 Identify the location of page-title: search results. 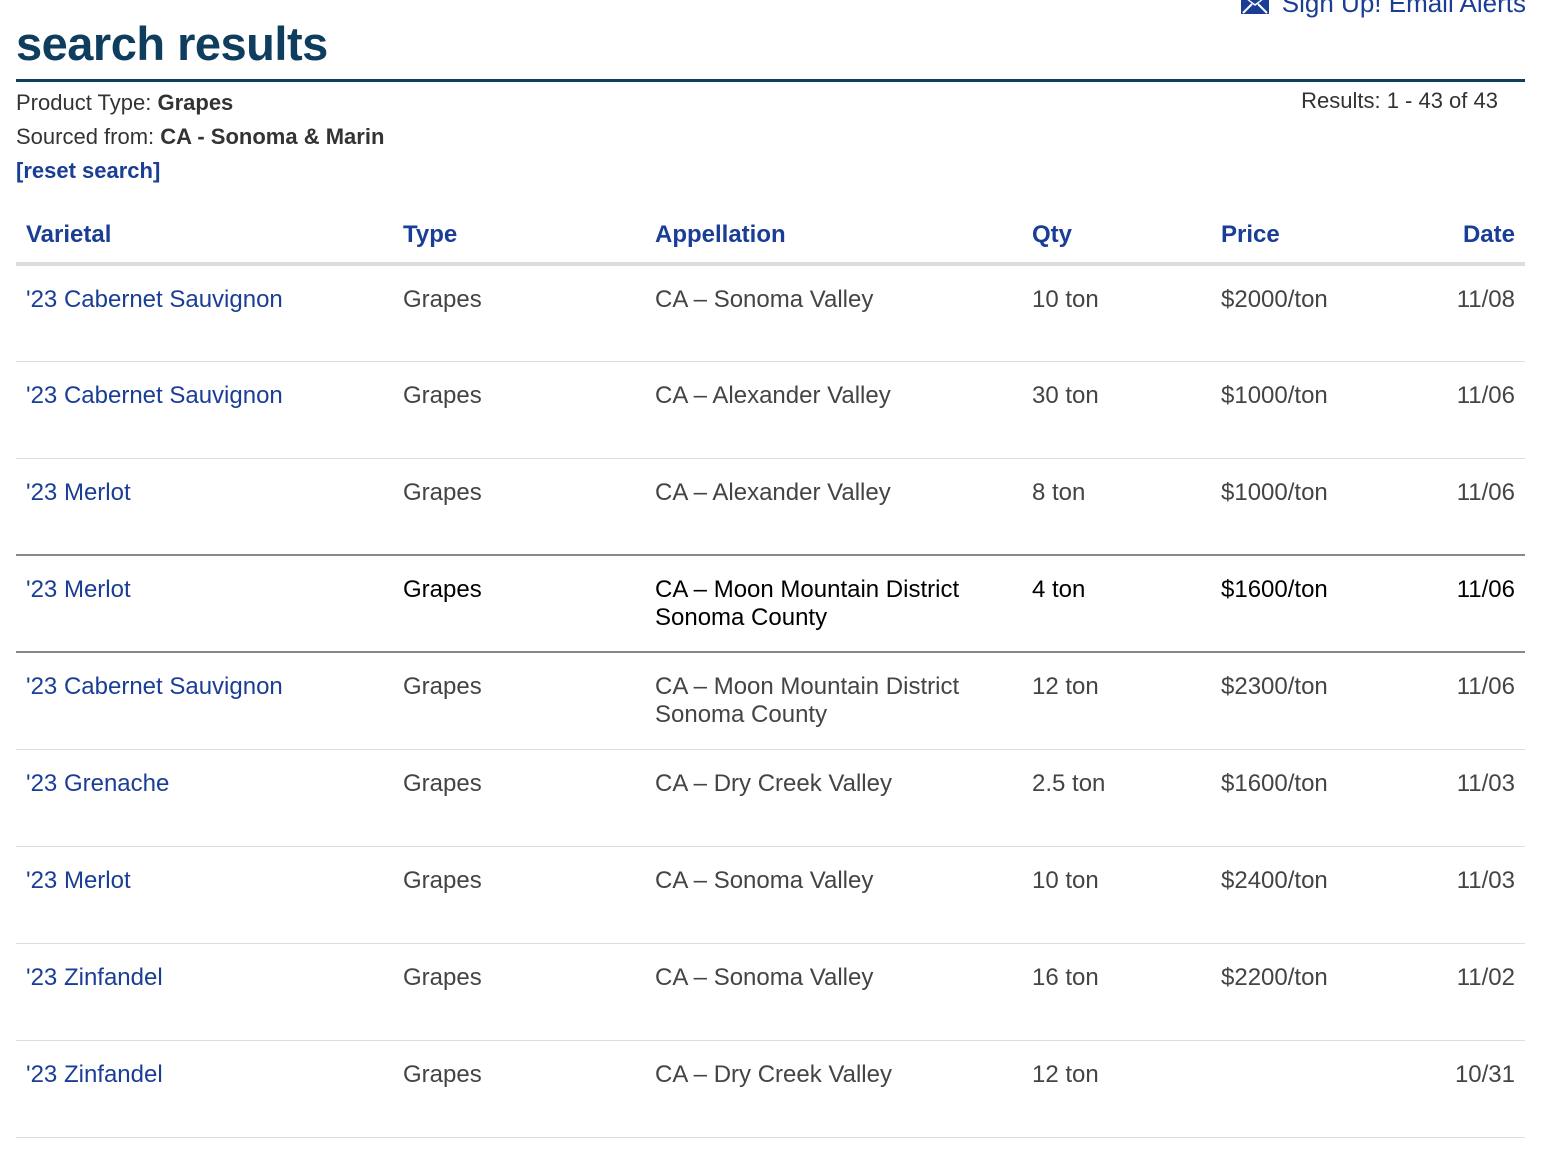
(172, 43).